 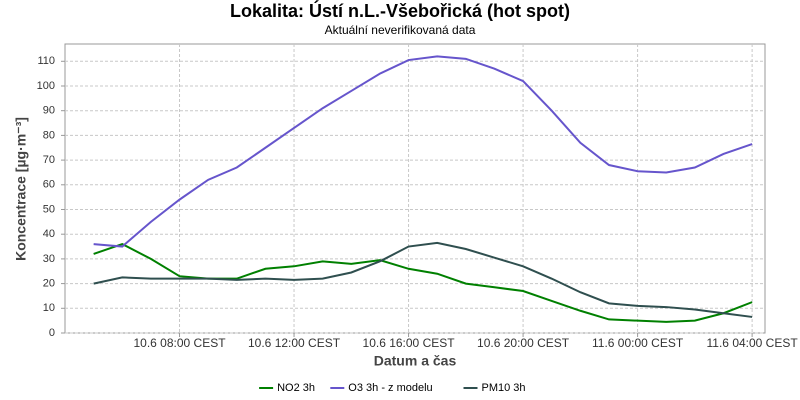 I want to click on y-tick-label: 60, so click(x=49, y=185).